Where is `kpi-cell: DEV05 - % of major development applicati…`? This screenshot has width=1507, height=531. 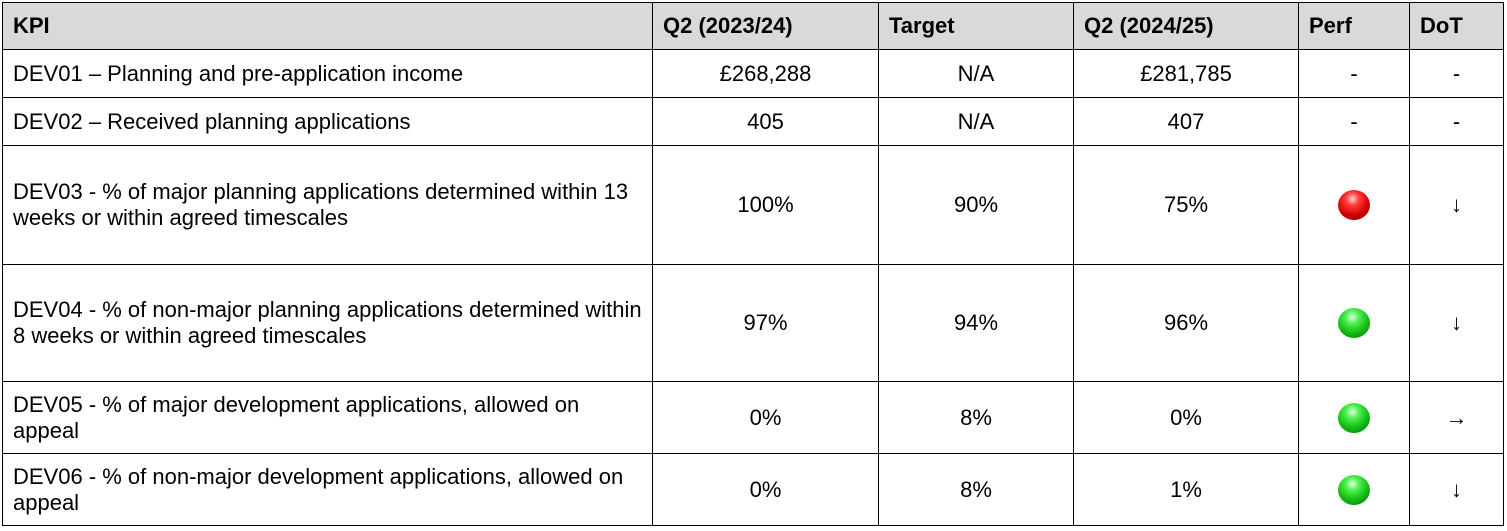
kpi-cell: DEV05 - % of major development applicati… is located at coordinates (327, 417).